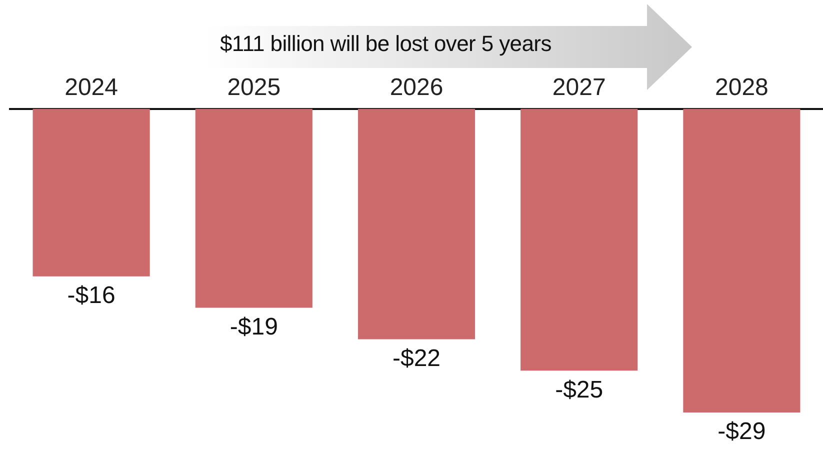  What do you see at coordinates (91, 295) in the screenshot?
I see `data-label: -$16` at bounding box center [91, 295].